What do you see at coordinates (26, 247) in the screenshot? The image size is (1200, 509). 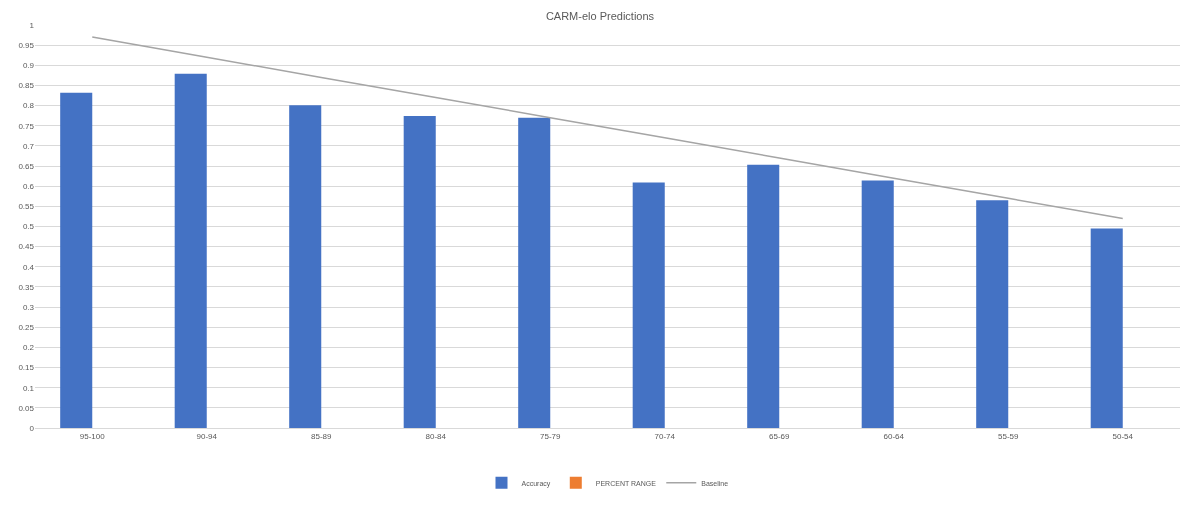 I see `y-tick-label: 0.45` at bounding box center [26, 247].